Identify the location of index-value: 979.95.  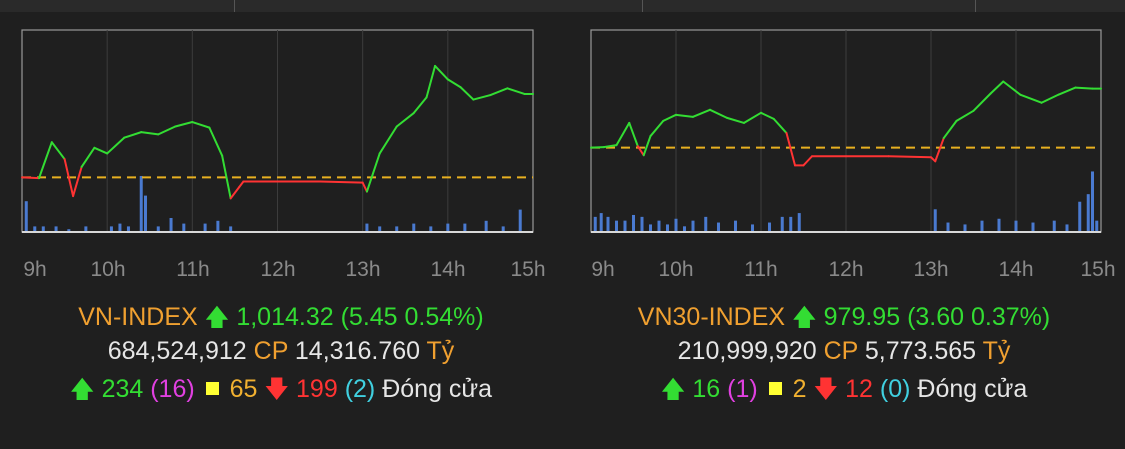
(862, 317).